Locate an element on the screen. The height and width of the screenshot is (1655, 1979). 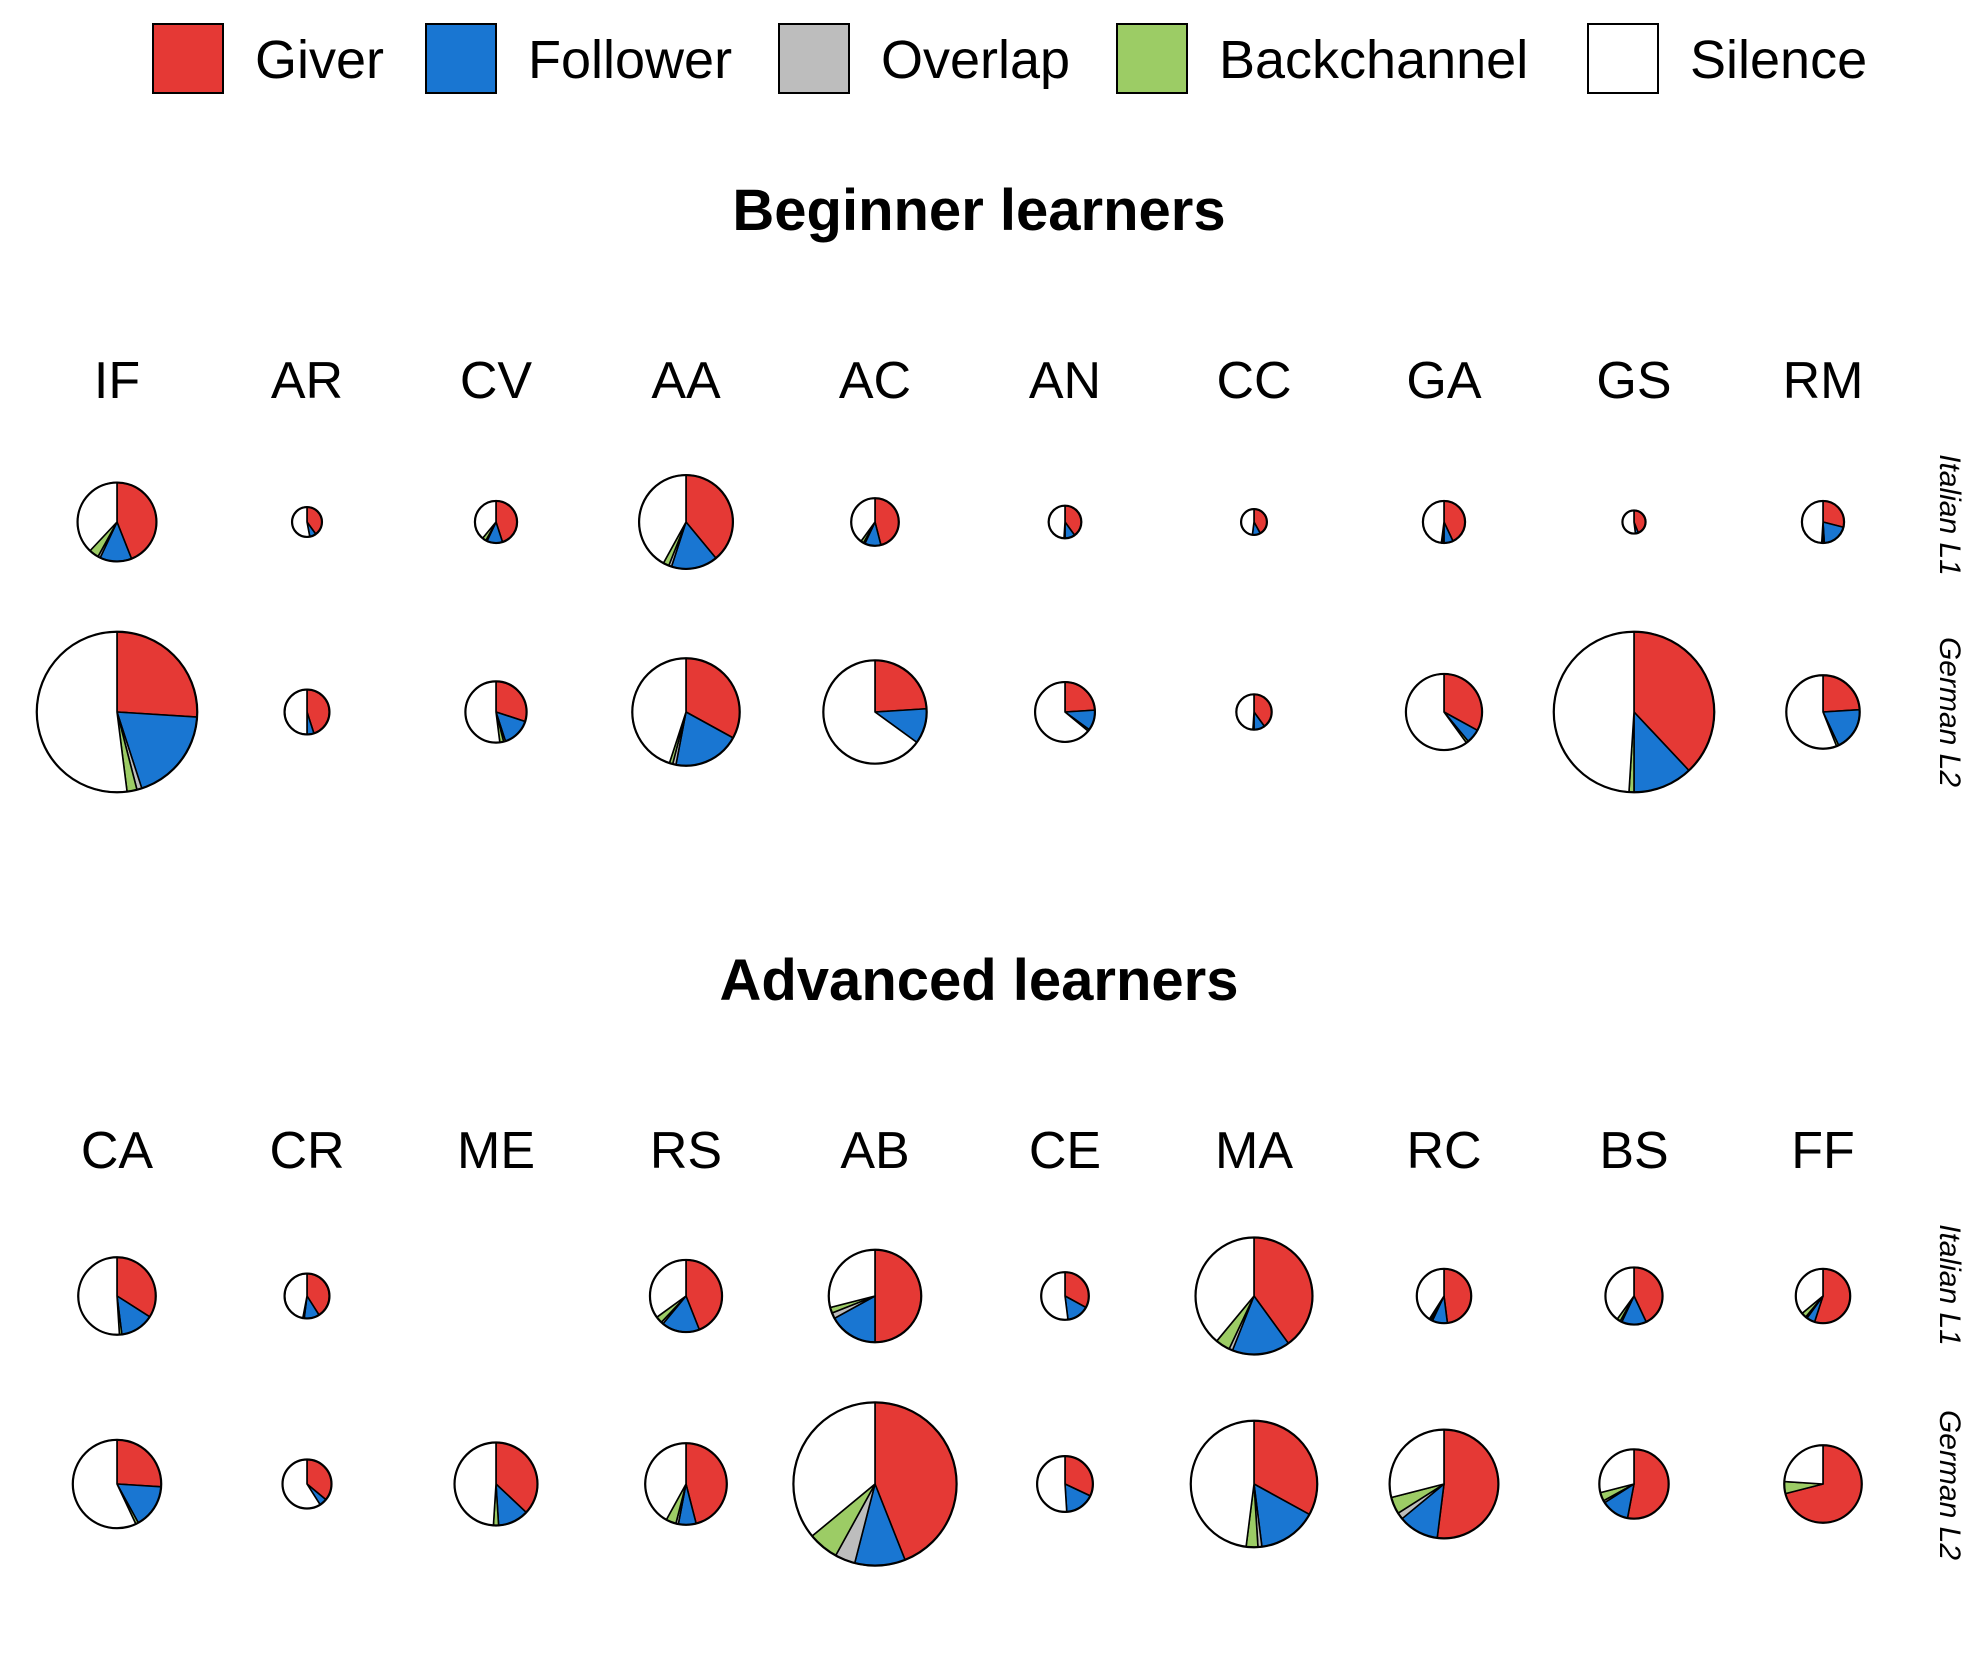
column-label-bs: BS is located at coordinates (1633, 1151).